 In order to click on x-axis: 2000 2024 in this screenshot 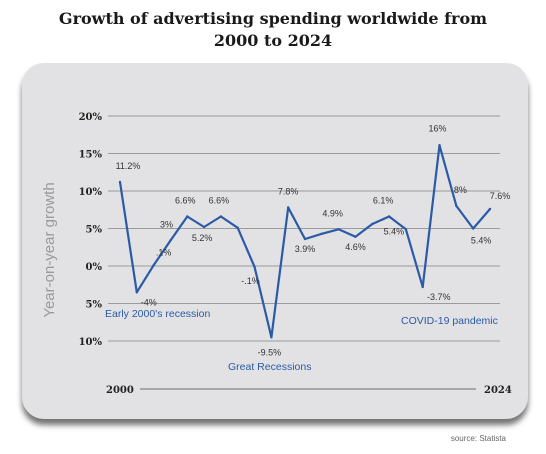, I will do `click(309, 390)`.